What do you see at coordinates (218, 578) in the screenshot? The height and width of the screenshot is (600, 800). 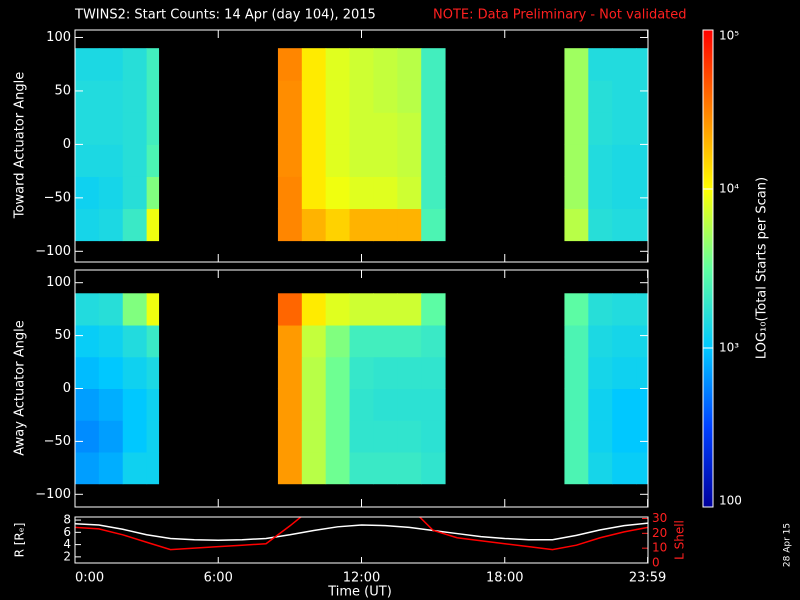 I see `x-tick-label: 6:00` at bounding box center [218, 578].